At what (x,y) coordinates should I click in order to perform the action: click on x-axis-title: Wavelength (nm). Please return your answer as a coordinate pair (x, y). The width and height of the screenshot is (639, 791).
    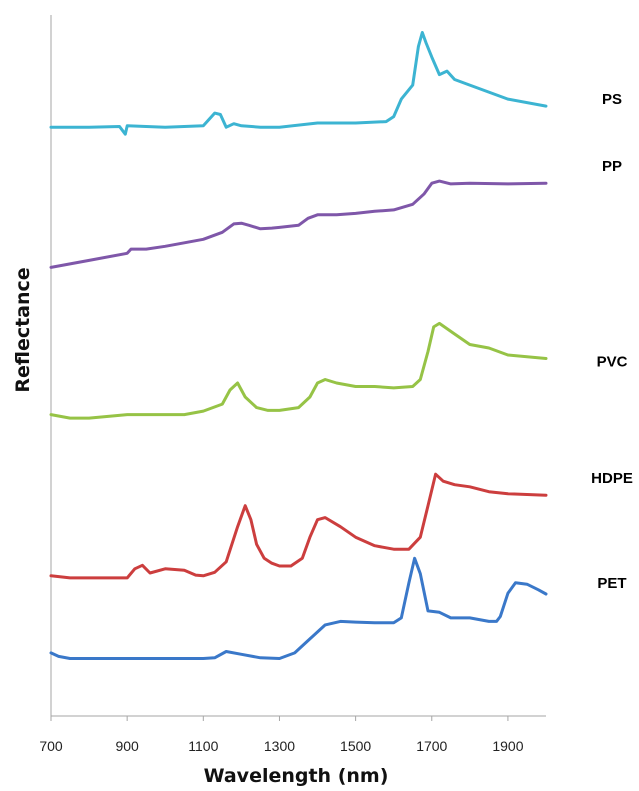
    Looking at the image, I should click on (296, 776).